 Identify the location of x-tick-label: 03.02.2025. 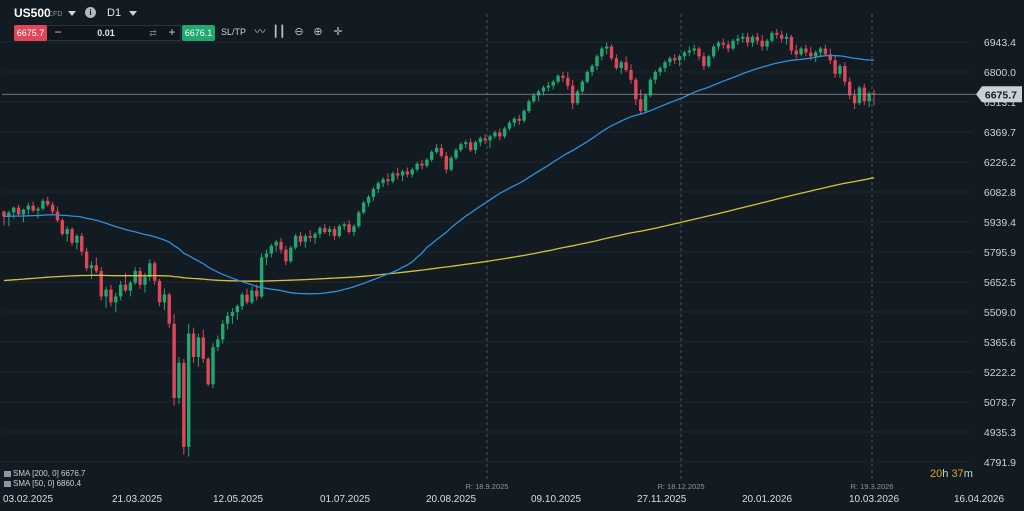
(28, 499).